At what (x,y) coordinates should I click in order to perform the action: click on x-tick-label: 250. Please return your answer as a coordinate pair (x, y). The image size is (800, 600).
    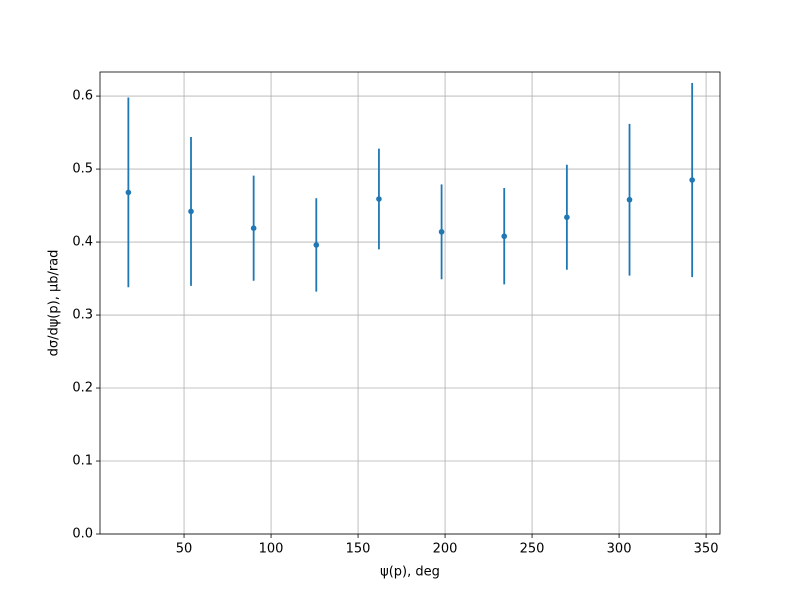
    Looking at the image, I should click on (532, 549).